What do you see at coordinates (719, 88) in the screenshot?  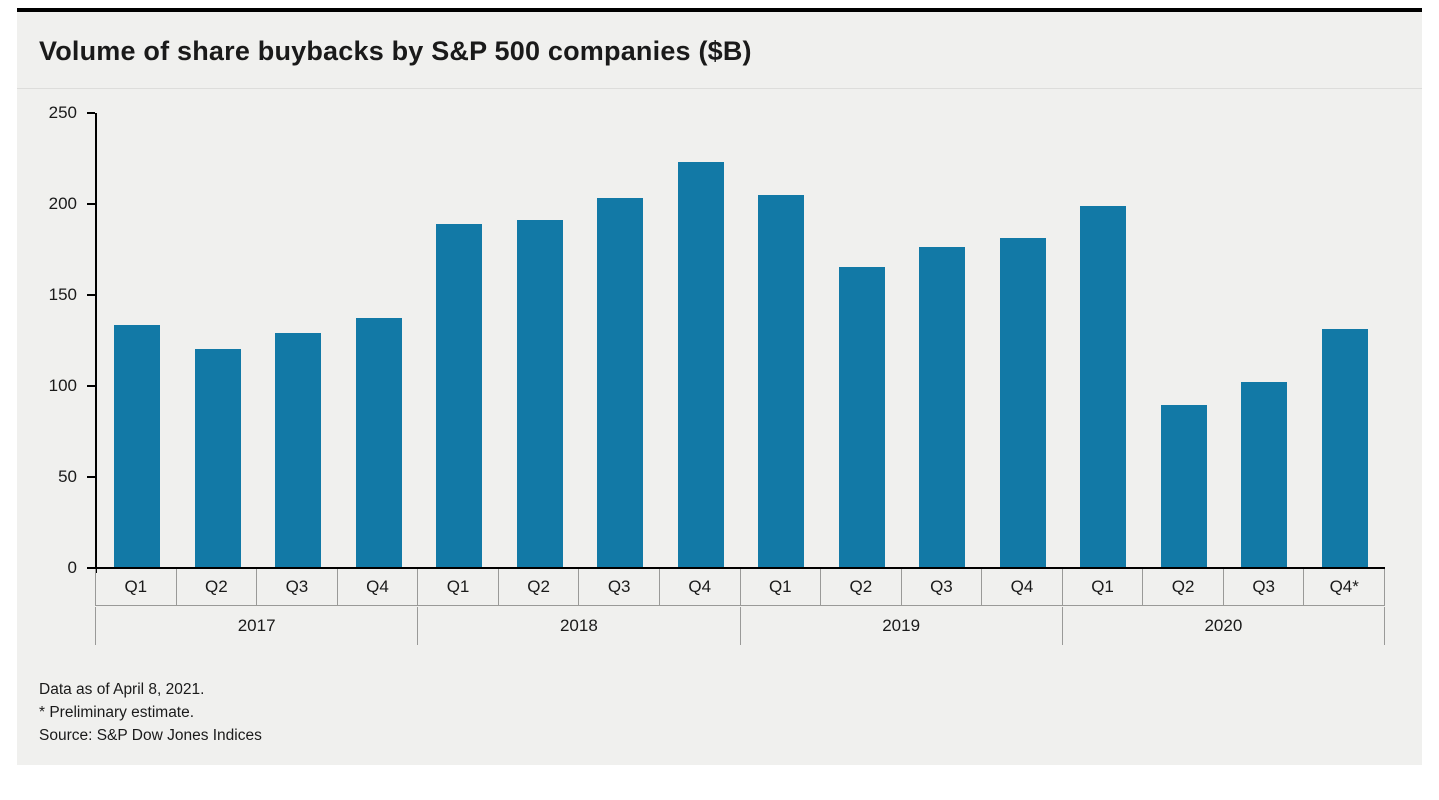 I see `title-divider` at bounding box center [719, 88].